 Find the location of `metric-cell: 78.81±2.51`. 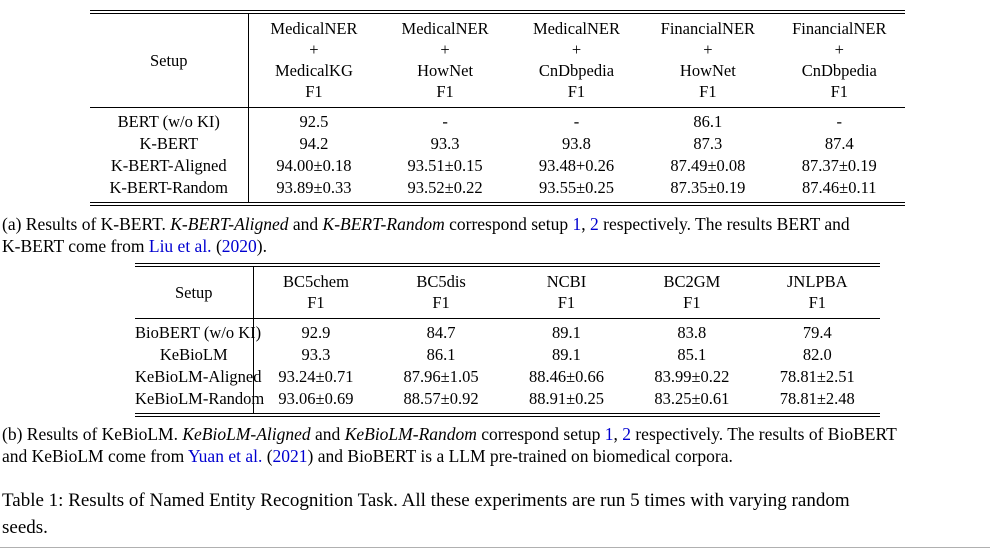

metric-cell: 78.81±2.51 is located at coordinates (817, 376).